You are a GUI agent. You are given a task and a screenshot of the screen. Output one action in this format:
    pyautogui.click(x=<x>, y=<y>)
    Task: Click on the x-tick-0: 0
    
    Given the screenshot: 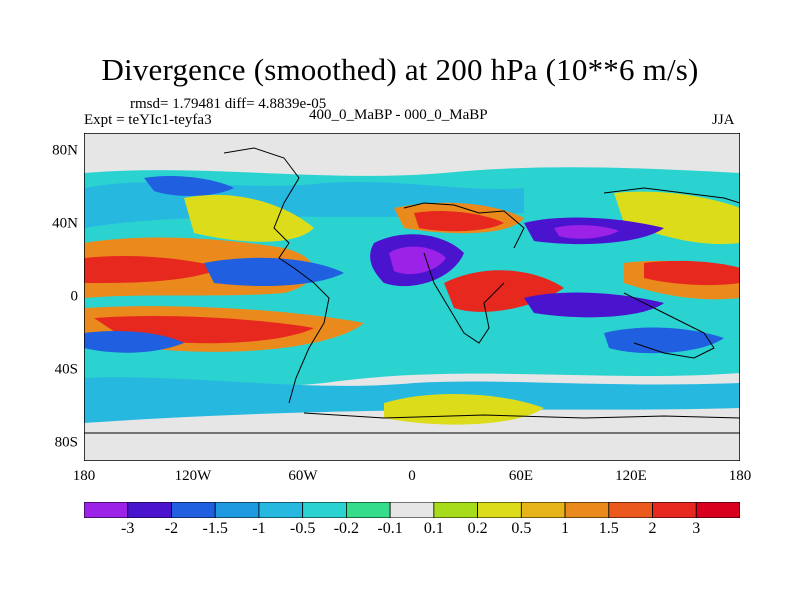 What is the action you would take?
    pyautogui.click(x=412, y=476)
    